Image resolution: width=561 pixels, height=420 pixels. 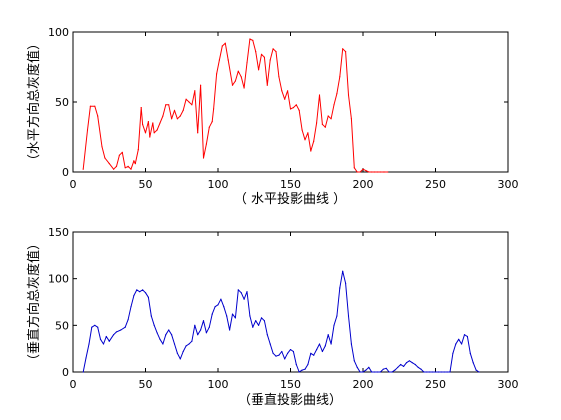 What do you see at coordinates (146, 384) in the screenshot?
I see `x-tick-label: 50` at bounding box center [146, 384].